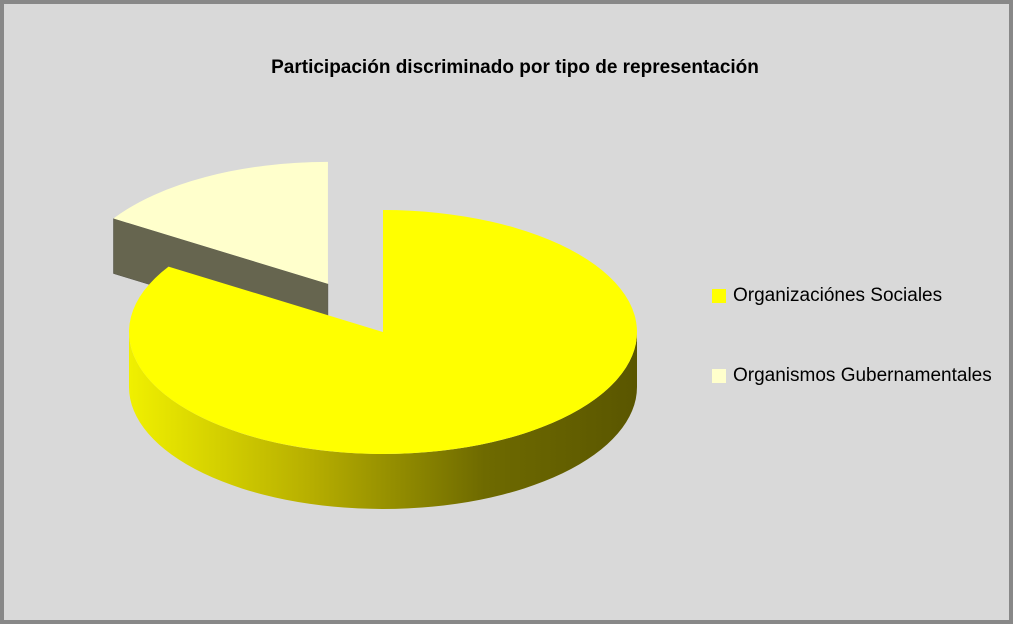  Describe the element at coordinates (862, 375) in the screenshot. I see `legend-label: Organismos Gubernamentales` at that location.